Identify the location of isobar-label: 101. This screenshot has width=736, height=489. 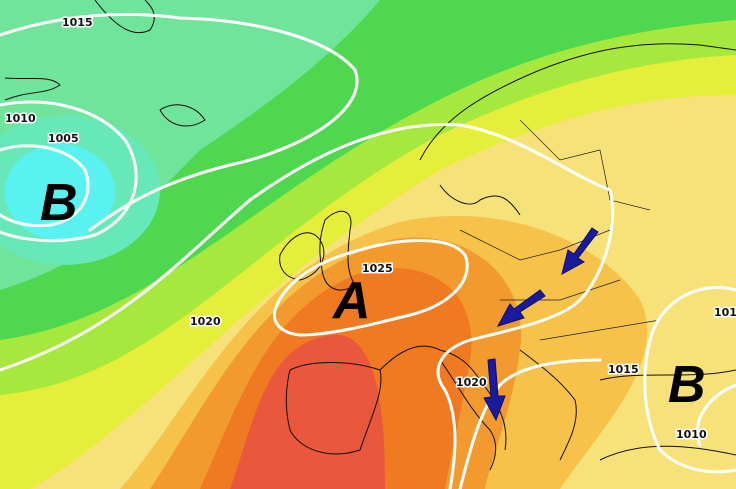
(725, 312).